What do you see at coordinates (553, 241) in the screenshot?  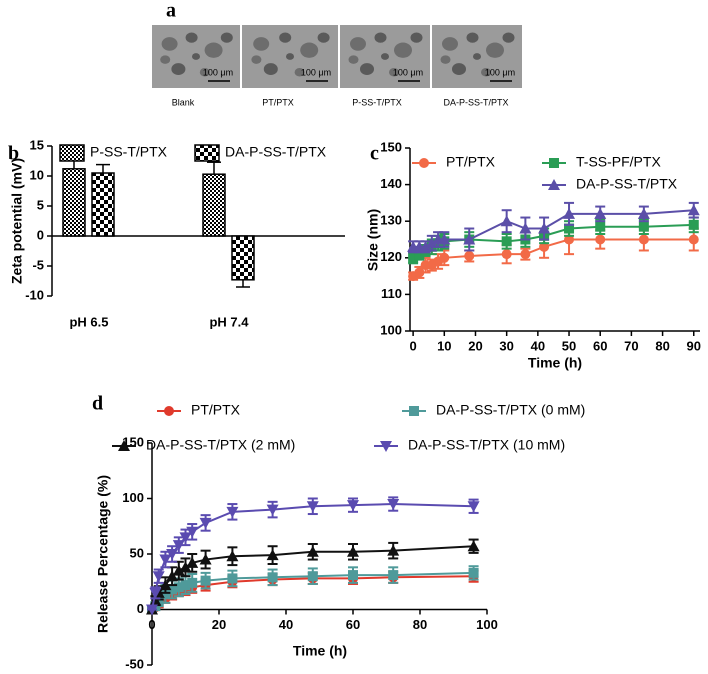 I see `series-line` at bounding box center [553, 241].